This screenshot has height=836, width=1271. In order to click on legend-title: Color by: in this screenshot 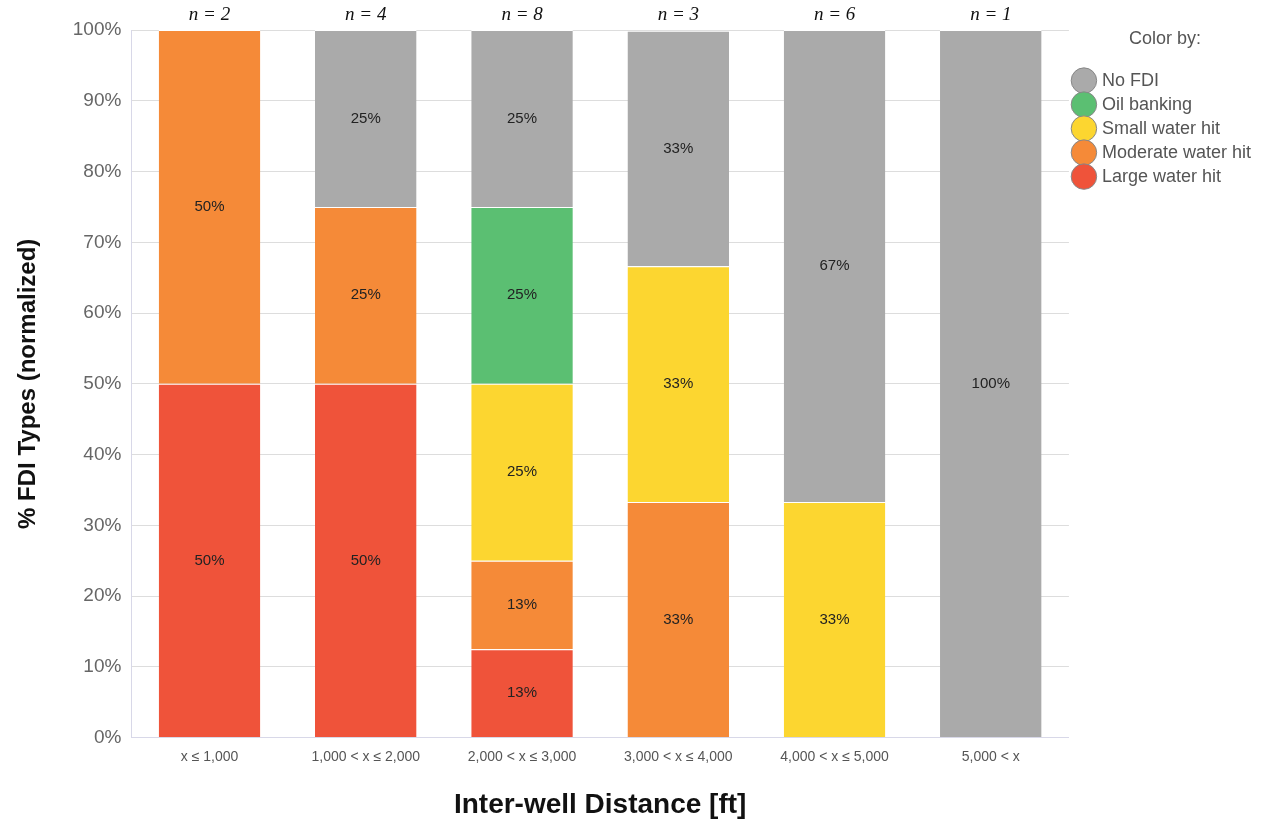, I will do `click(1164, 37)`.